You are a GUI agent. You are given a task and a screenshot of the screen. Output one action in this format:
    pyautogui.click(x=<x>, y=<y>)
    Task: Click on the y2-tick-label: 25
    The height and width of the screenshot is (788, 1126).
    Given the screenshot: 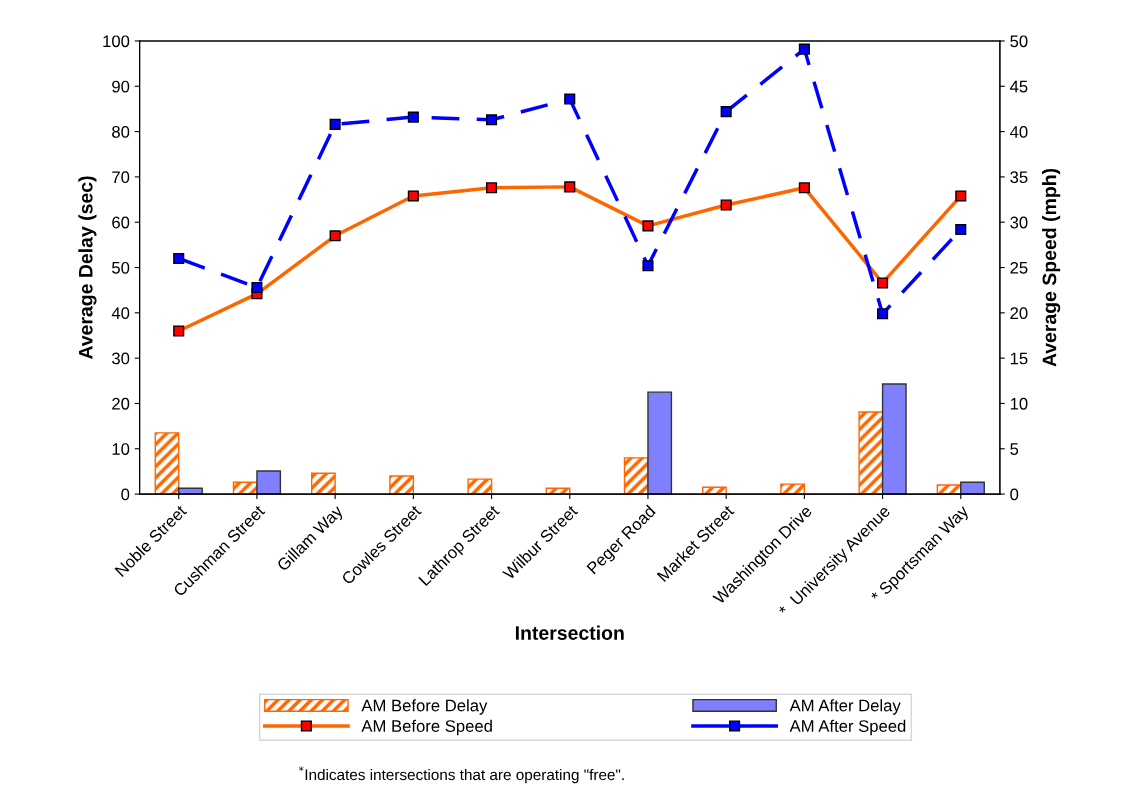 What is the action you would take?
    pyautogui.click(x=1019, y=267)
    